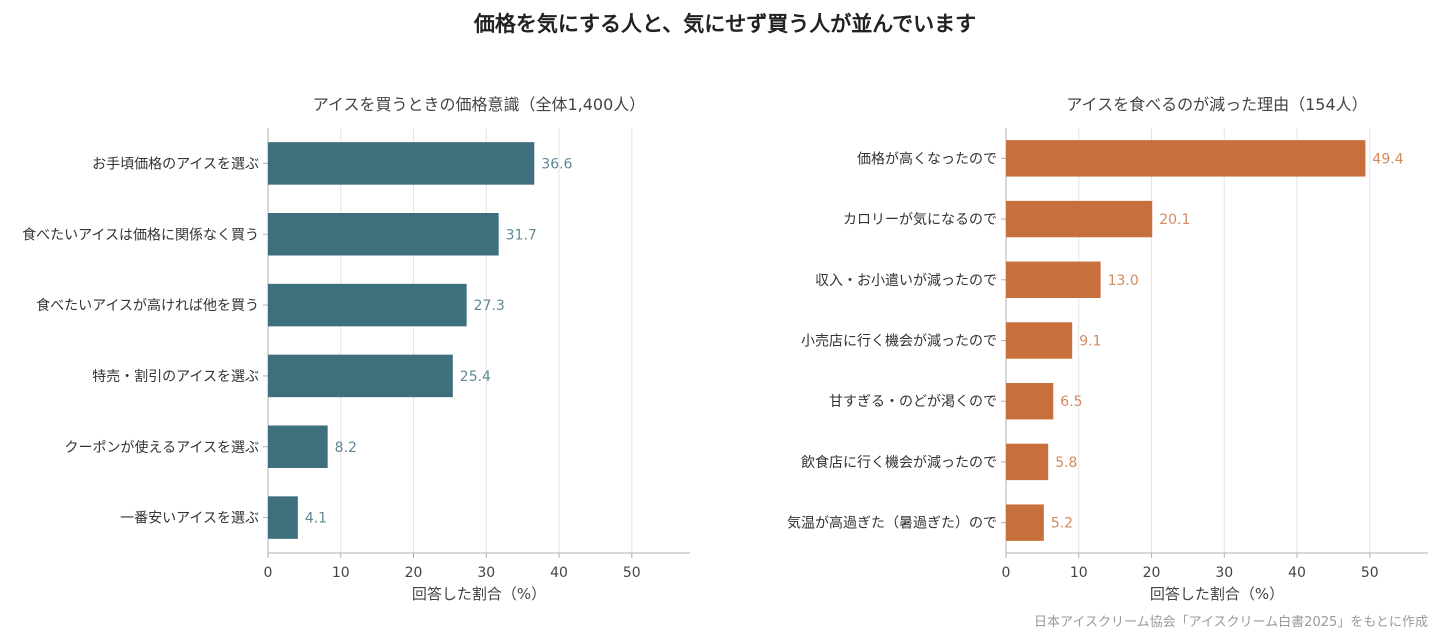 This screenshot has height=640, width=1450. Describe the element at coordinates (1370, 573) in the screenshot. I see `chart2-x-tick-label: 50` at that location.